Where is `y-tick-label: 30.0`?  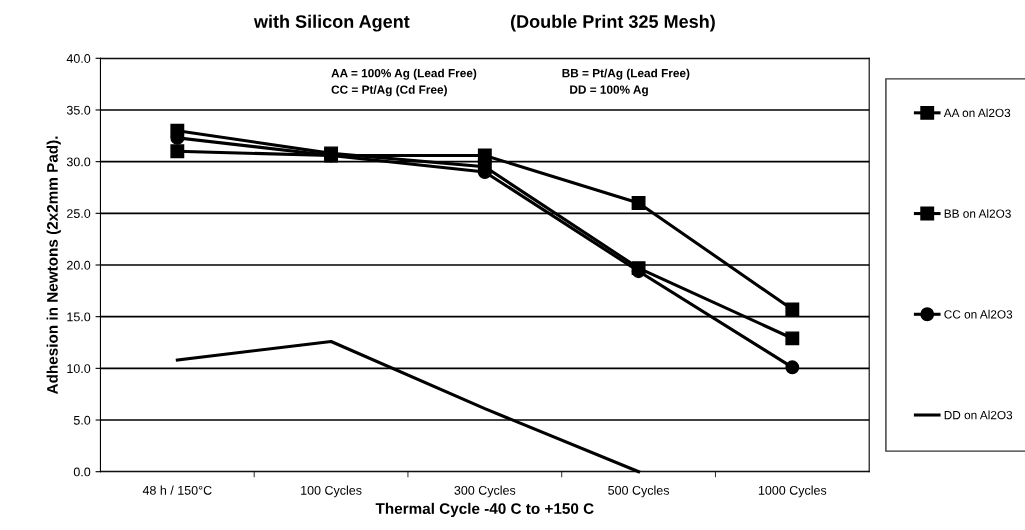
y-tick-label: 30.0 is located at coordinates (78, 162).